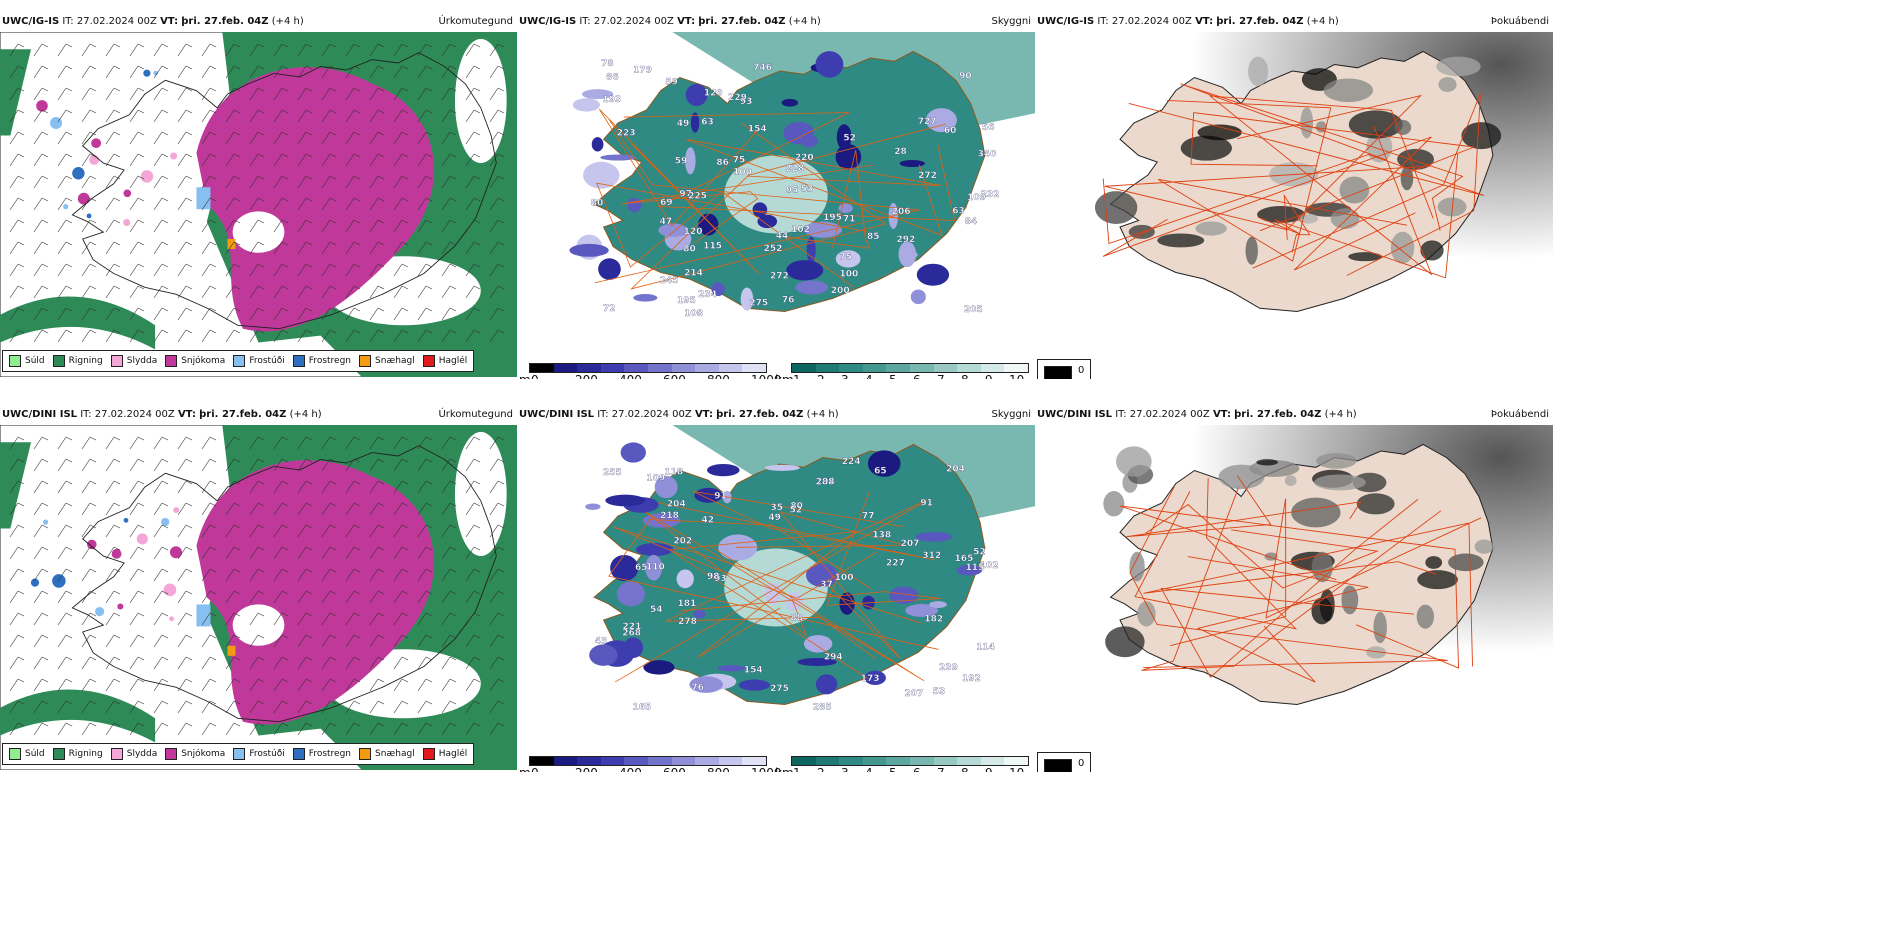  Describe the element at coordinates (720, 579) in the screenshot. I see `cloudbase-value: 93` at that location.